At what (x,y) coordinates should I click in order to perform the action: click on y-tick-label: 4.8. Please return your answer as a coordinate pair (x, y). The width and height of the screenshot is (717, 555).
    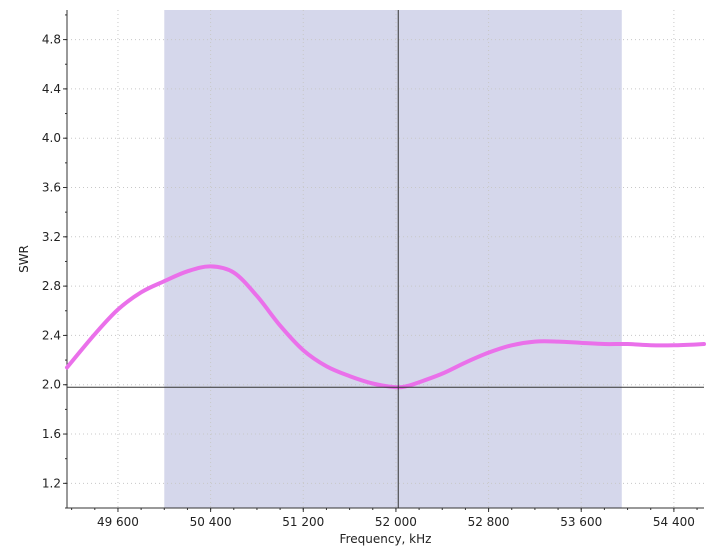
    Looking at the image, I should click on (51, 40).